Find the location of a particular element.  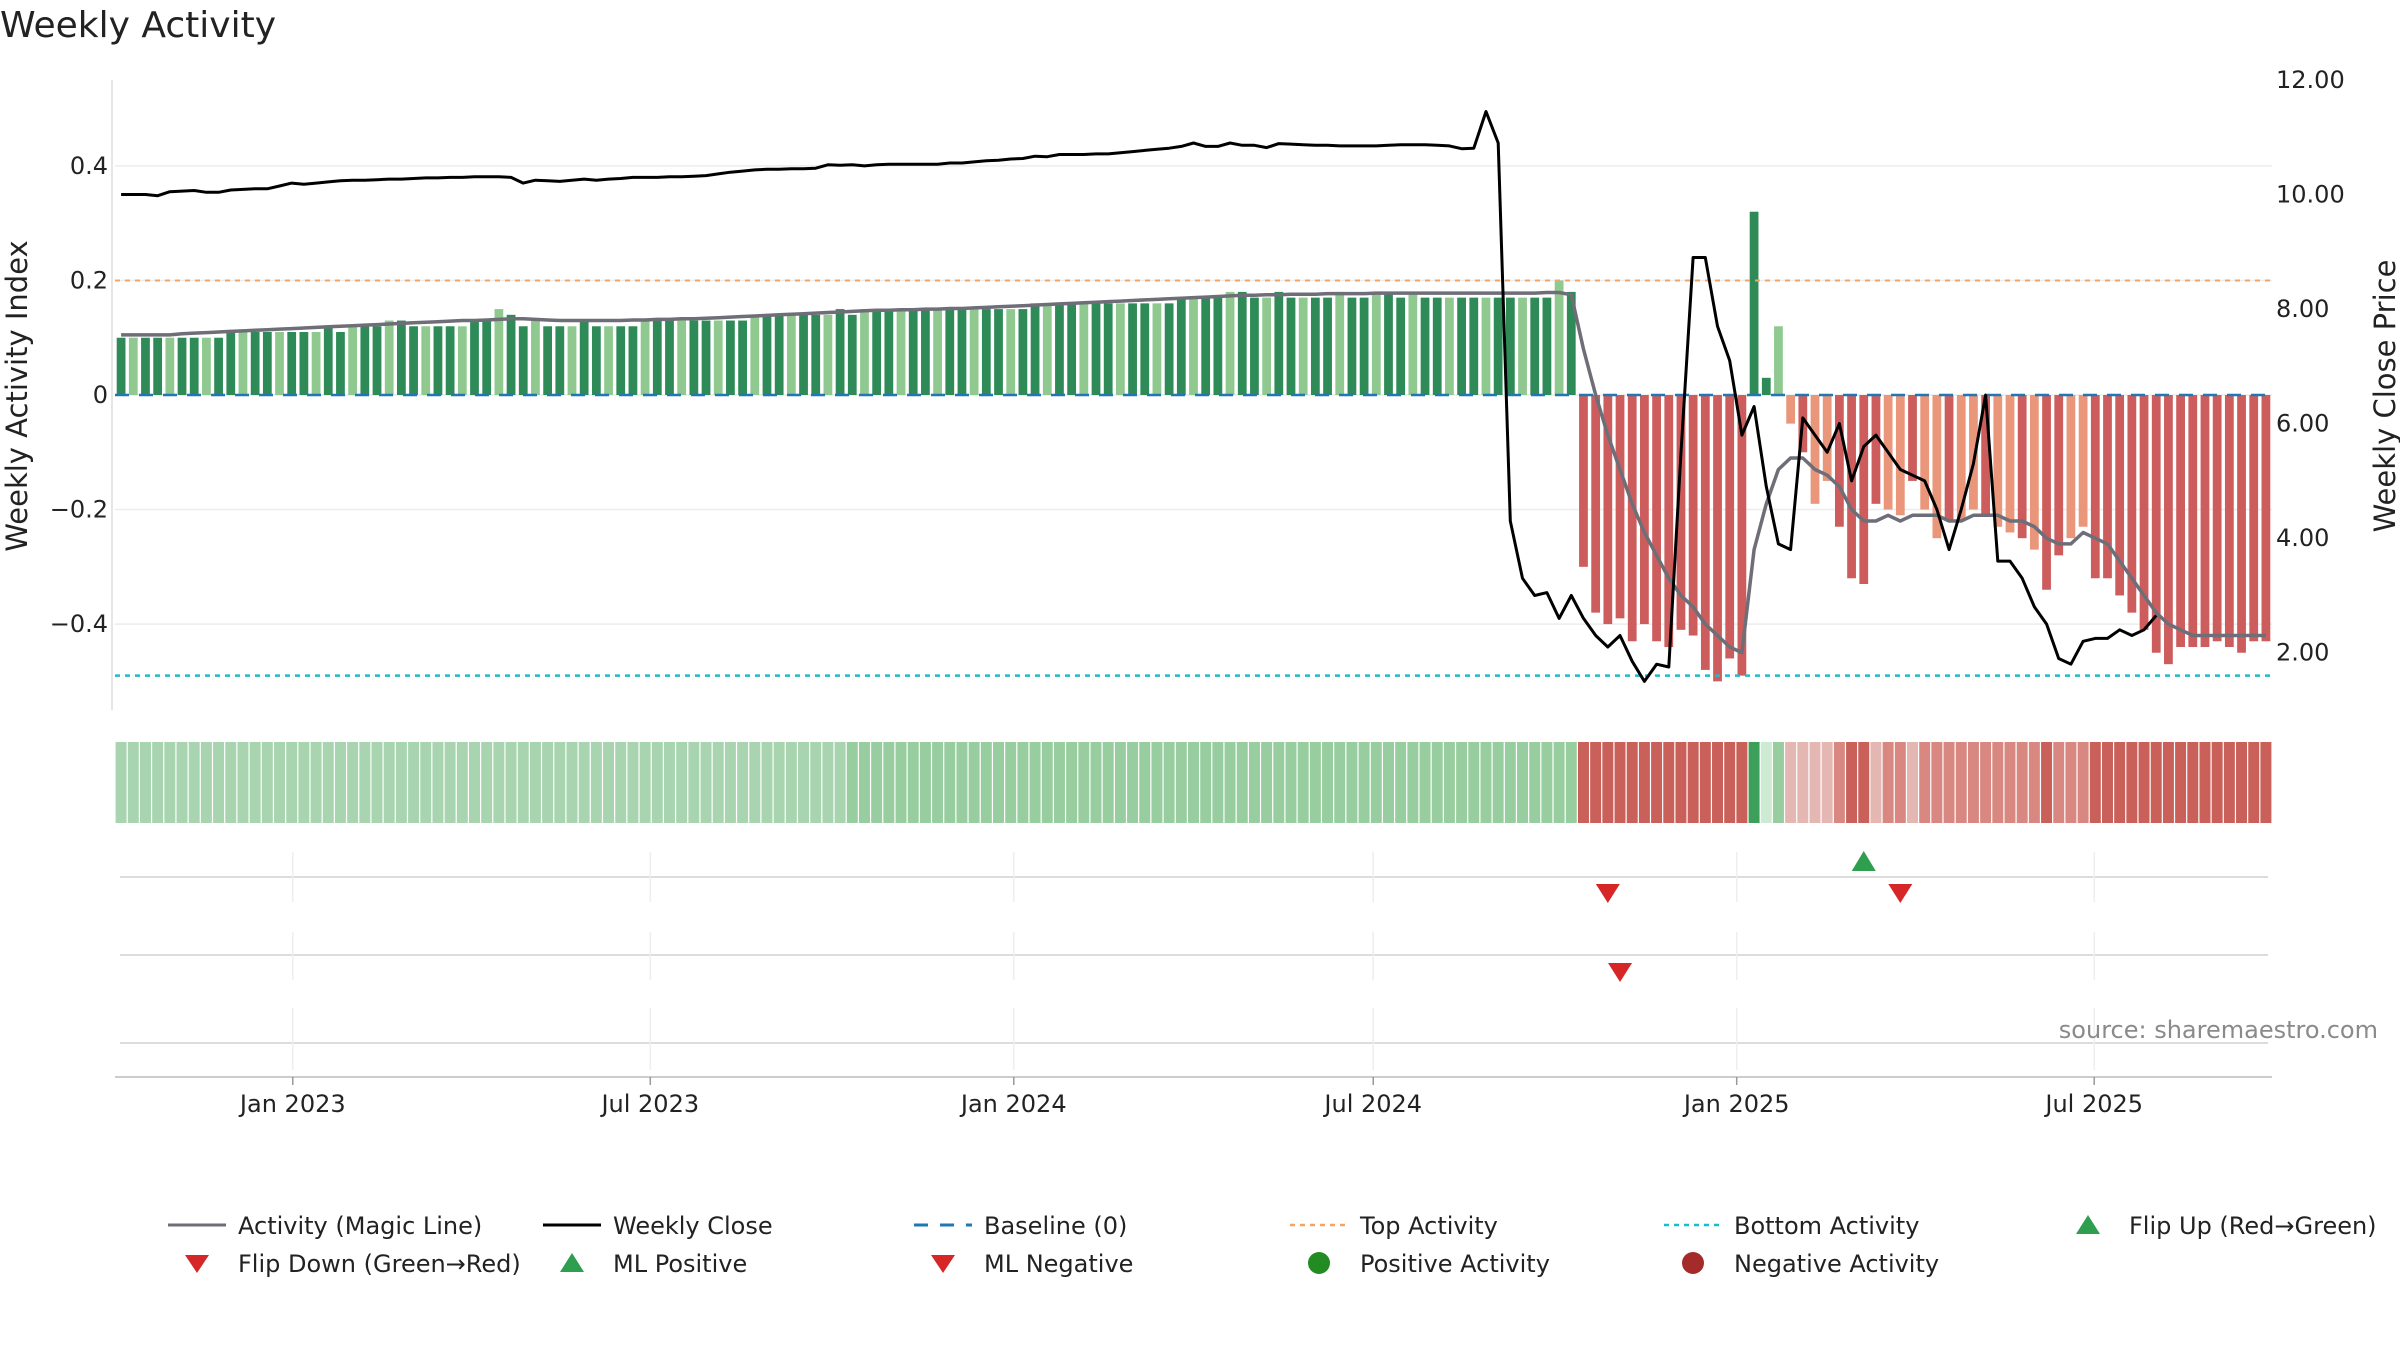

x-tick-label: Jan 2025 is located at coordinates (1736, 1104).